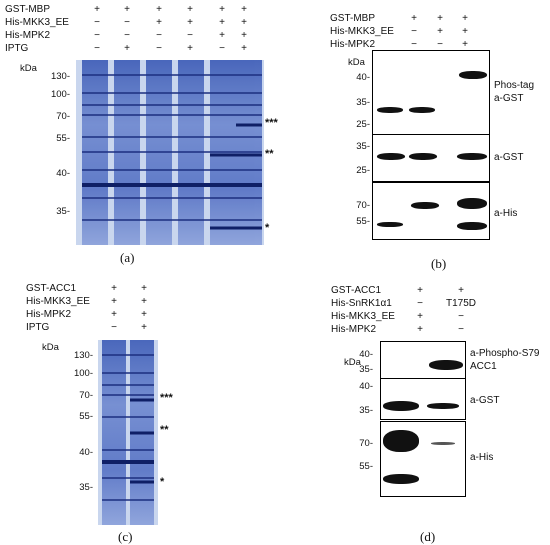 The height and width of the screenshot is (545, 550). I want to click on panel-letter-c: (c), so click(125, 536).